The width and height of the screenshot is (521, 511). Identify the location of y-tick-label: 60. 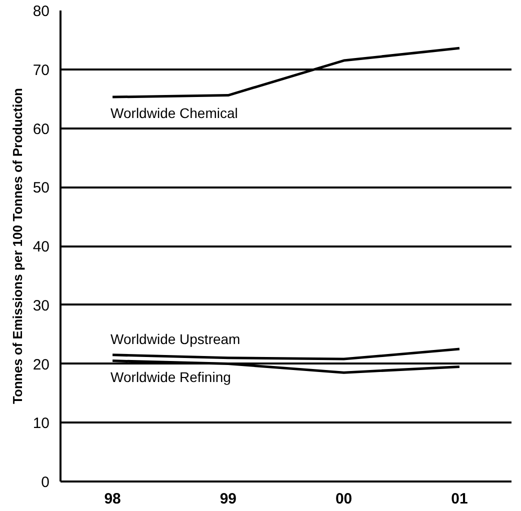
(41, 129).